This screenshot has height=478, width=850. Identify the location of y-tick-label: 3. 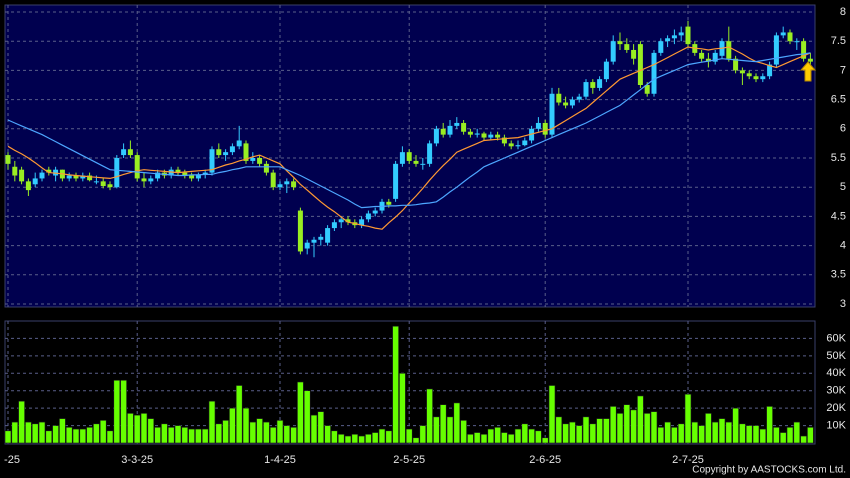
(843, 304).